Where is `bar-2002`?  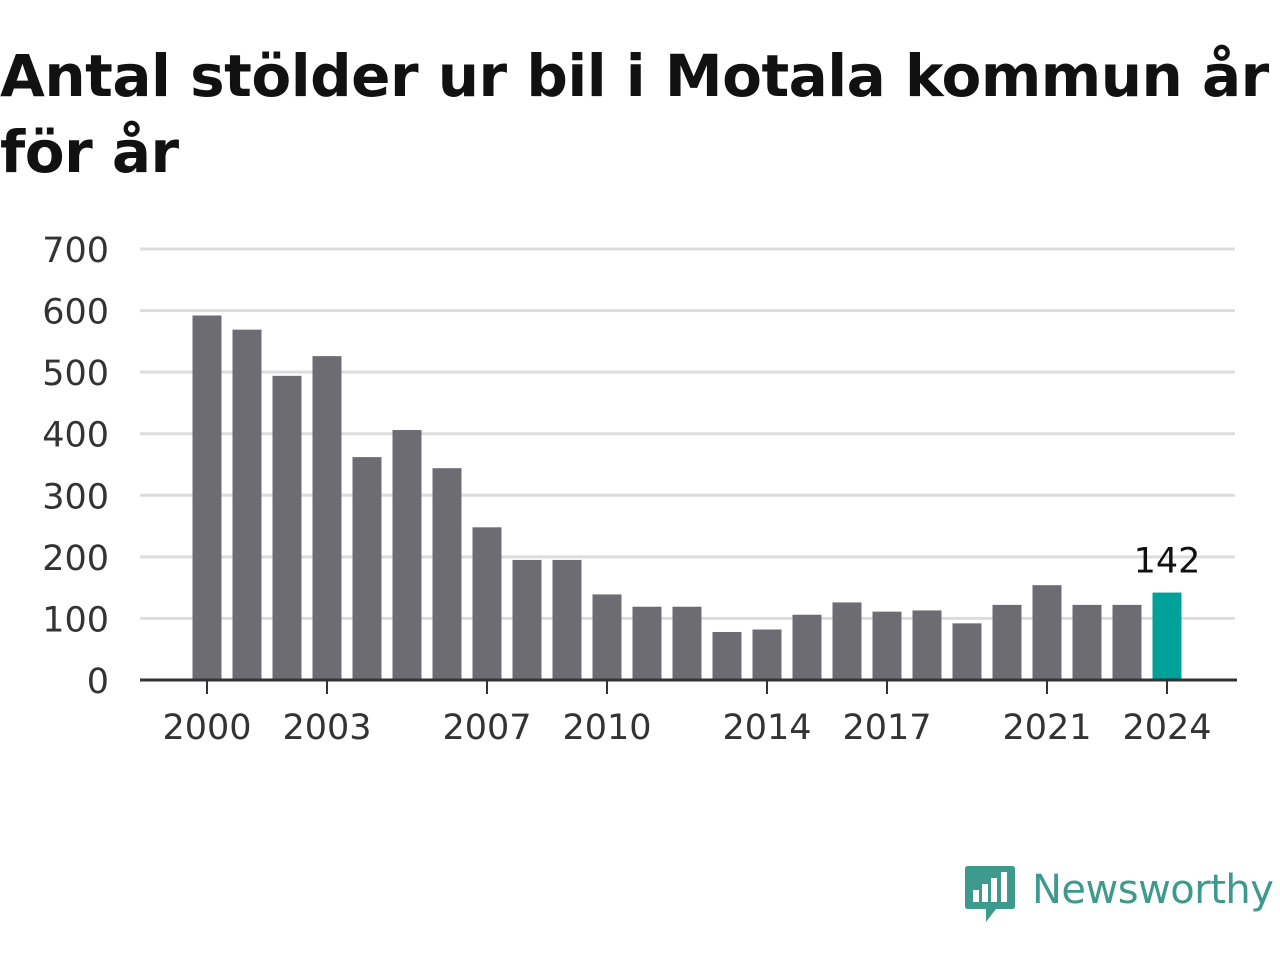
bar-2002 is located at coordinates (287, 527).